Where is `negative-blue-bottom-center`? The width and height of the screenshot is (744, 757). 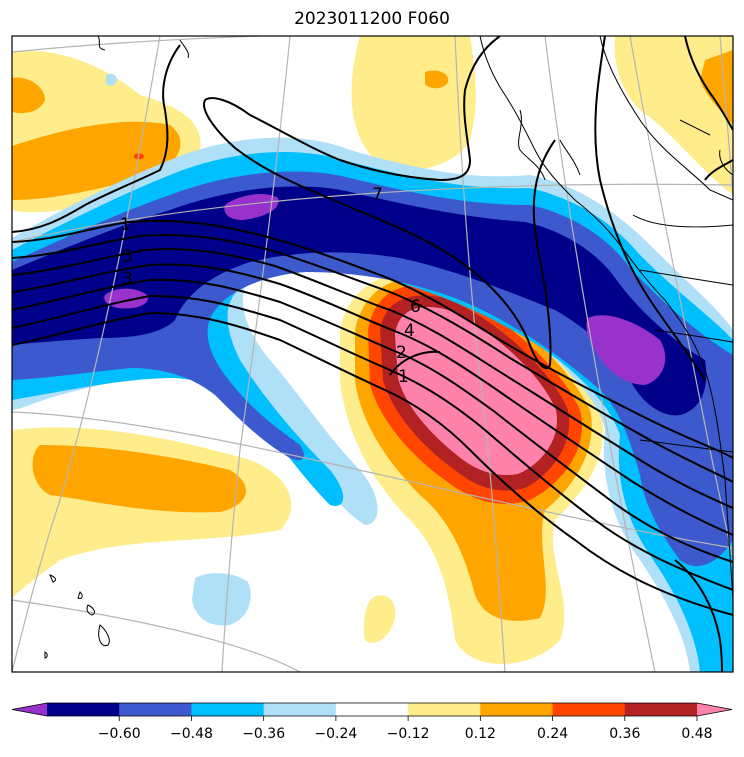 negative-blue-bottom-center is located at coordinates (221, 599).